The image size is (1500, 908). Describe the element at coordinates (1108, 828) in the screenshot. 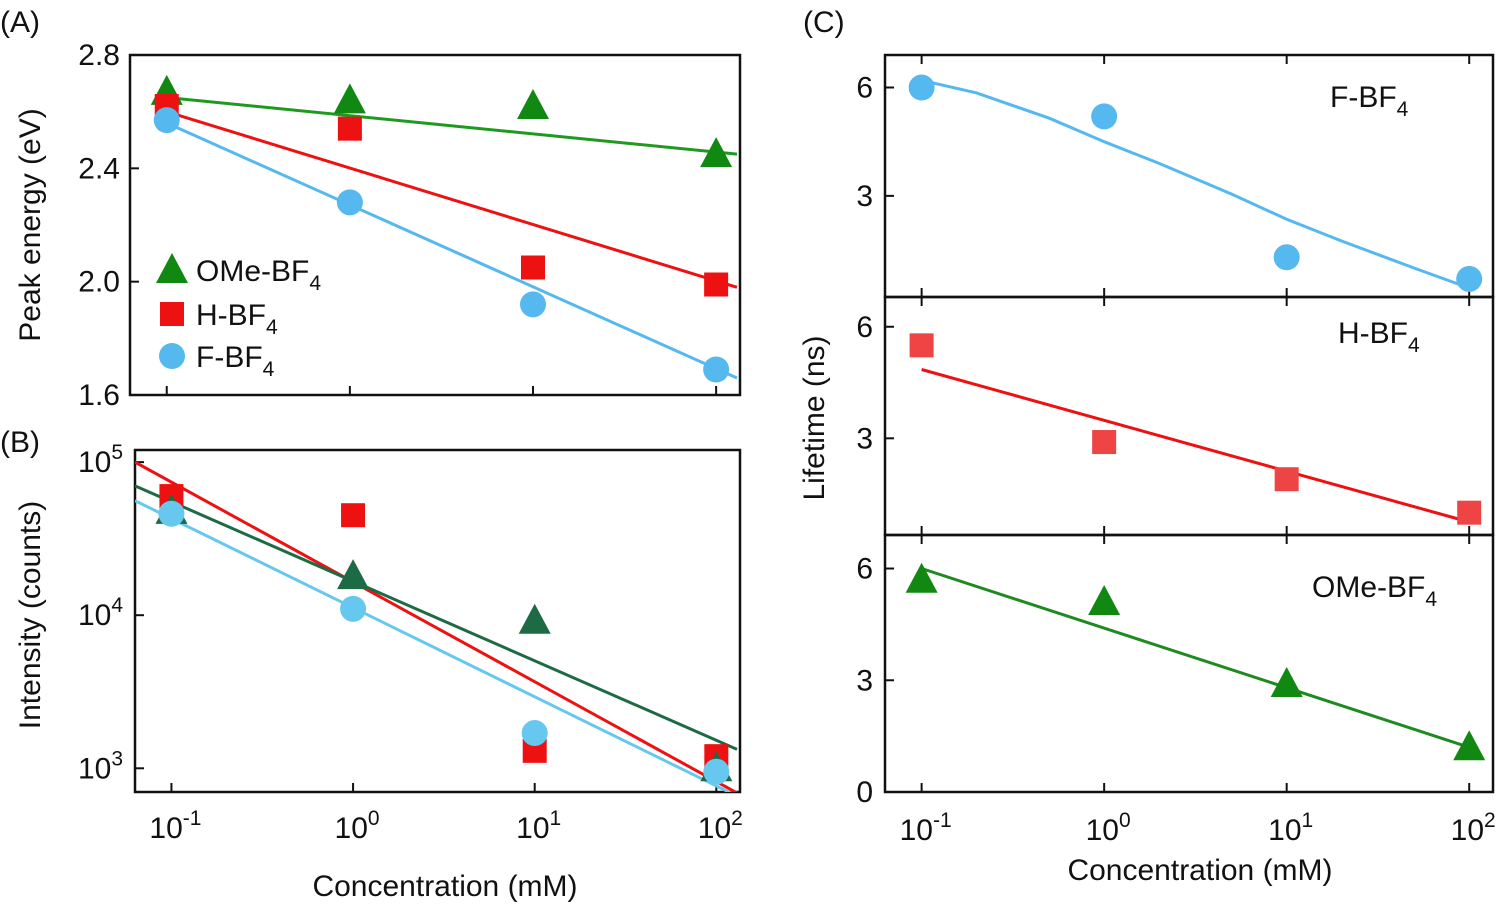

I see `panel-c-x-tick-label: 10⁰` at that location.